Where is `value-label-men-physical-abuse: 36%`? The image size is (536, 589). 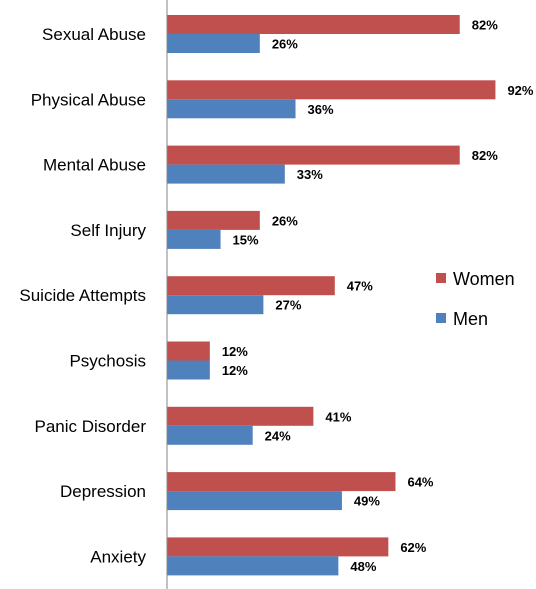
value-label-men-physical-abuse: 36% is located at coordinates (321, 109).